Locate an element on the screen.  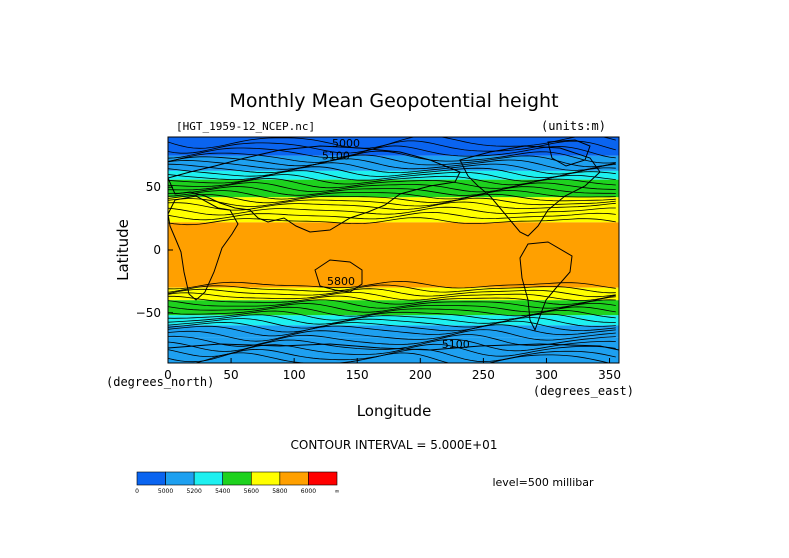
colorbar-label-6: 6000 is located at coordinates (308, 491).